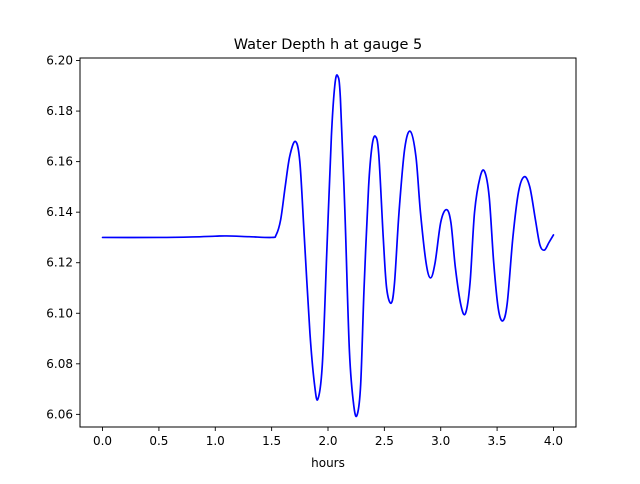 Image resolution: width=640 pixels, height=484 pixels. I want to click on chart-title: Water Depth h at gauge 5, so click(328, 45).